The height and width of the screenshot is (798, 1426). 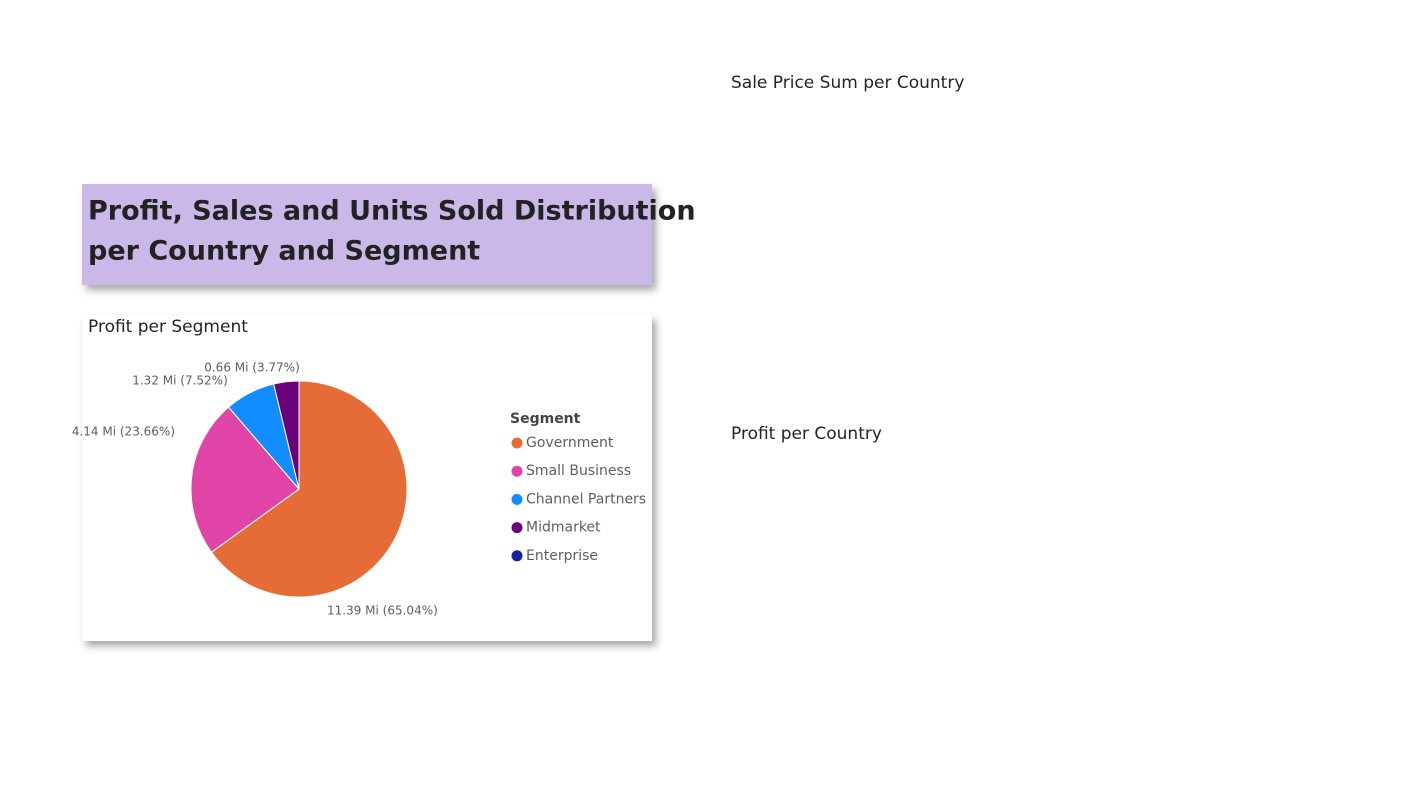 What do you see at coordinates (578, 471) in the screenshot?
I see `legend-label: Small Business` at bounding box center [578, 471].